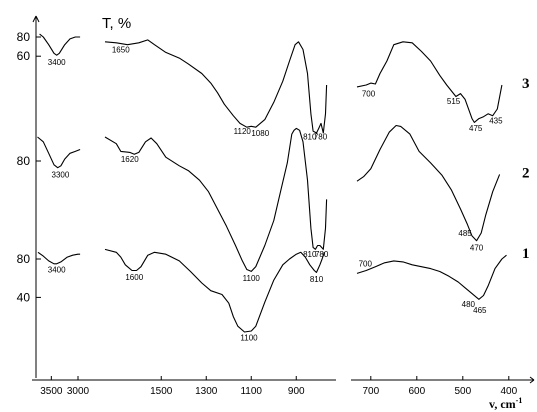 This screenshot has height=412, width=537. Describe the element at coordinates (59, 258) in the screenshot. I see `spectrum-1-left` at that location.